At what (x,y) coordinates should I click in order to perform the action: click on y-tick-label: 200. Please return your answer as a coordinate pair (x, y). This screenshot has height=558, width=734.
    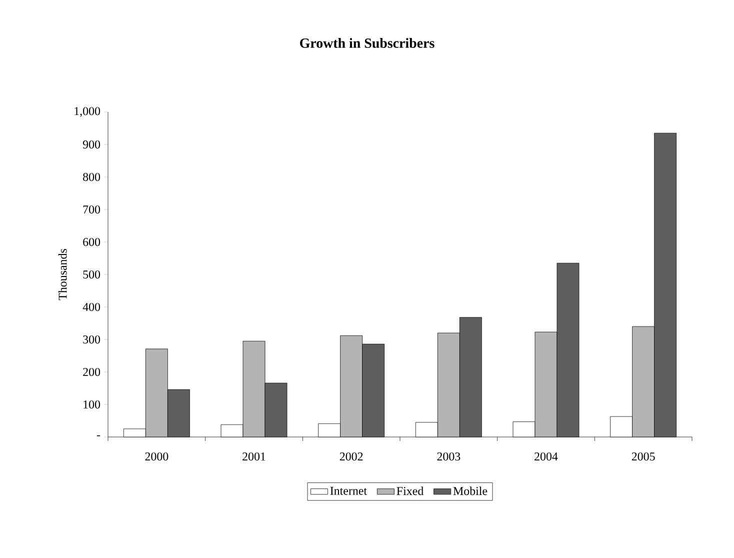
    Looking at the image, I should click on (91, 372).